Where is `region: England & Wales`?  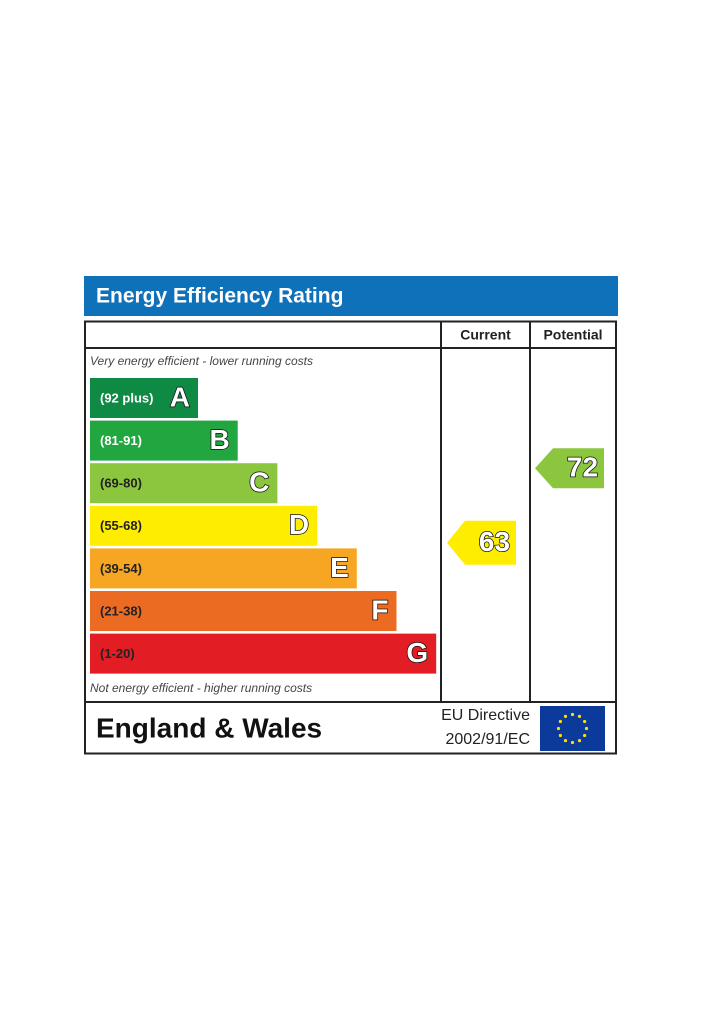
region: England & Wales is located at coordinates (209, 727).